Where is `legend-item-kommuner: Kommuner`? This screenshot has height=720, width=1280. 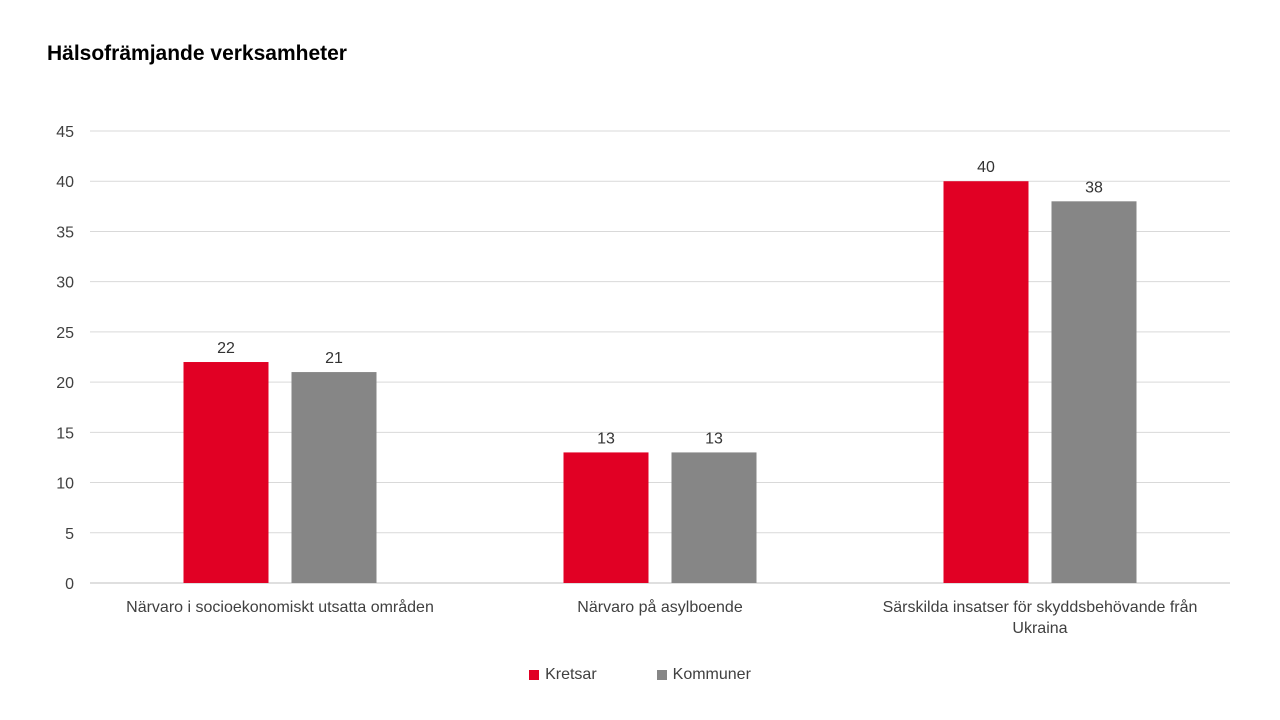 legend-item-kommuner: Kommuner is located at coordinates (703, 675).